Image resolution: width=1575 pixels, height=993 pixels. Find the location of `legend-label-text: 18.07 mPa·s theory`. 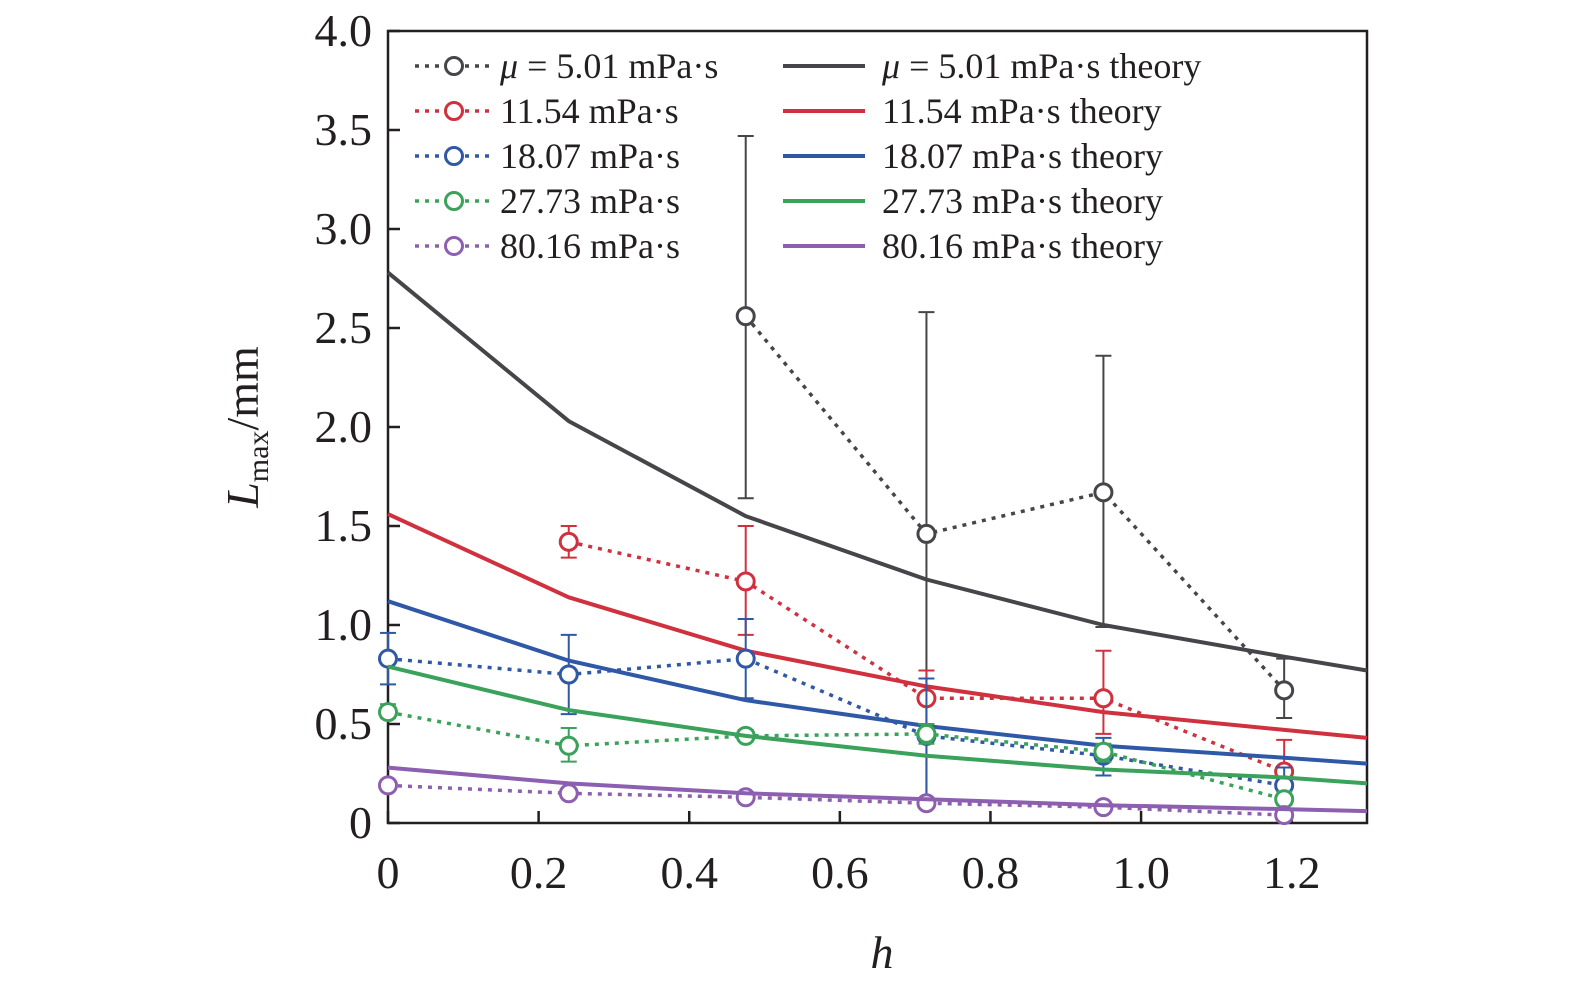

legend-label-text: 18.07 mPa·s theory is located at coordinates (1022, 156).